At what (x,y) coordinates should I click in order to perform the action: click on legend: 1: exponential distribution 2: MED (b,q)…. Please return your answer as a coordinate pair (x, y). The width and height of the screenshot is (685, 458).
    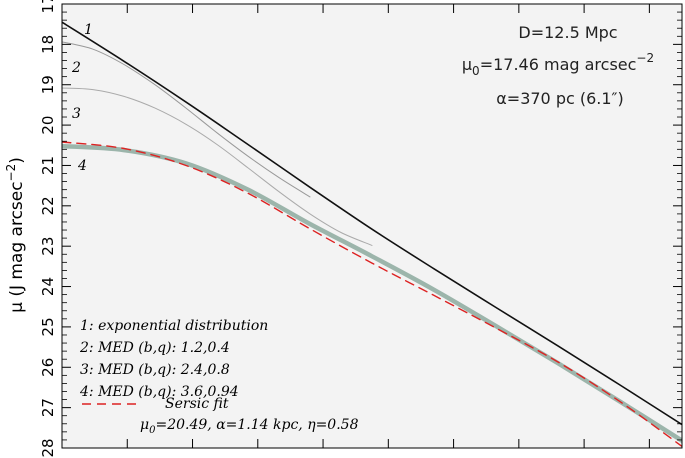
    Looking at the image, I should click on (219, 377).